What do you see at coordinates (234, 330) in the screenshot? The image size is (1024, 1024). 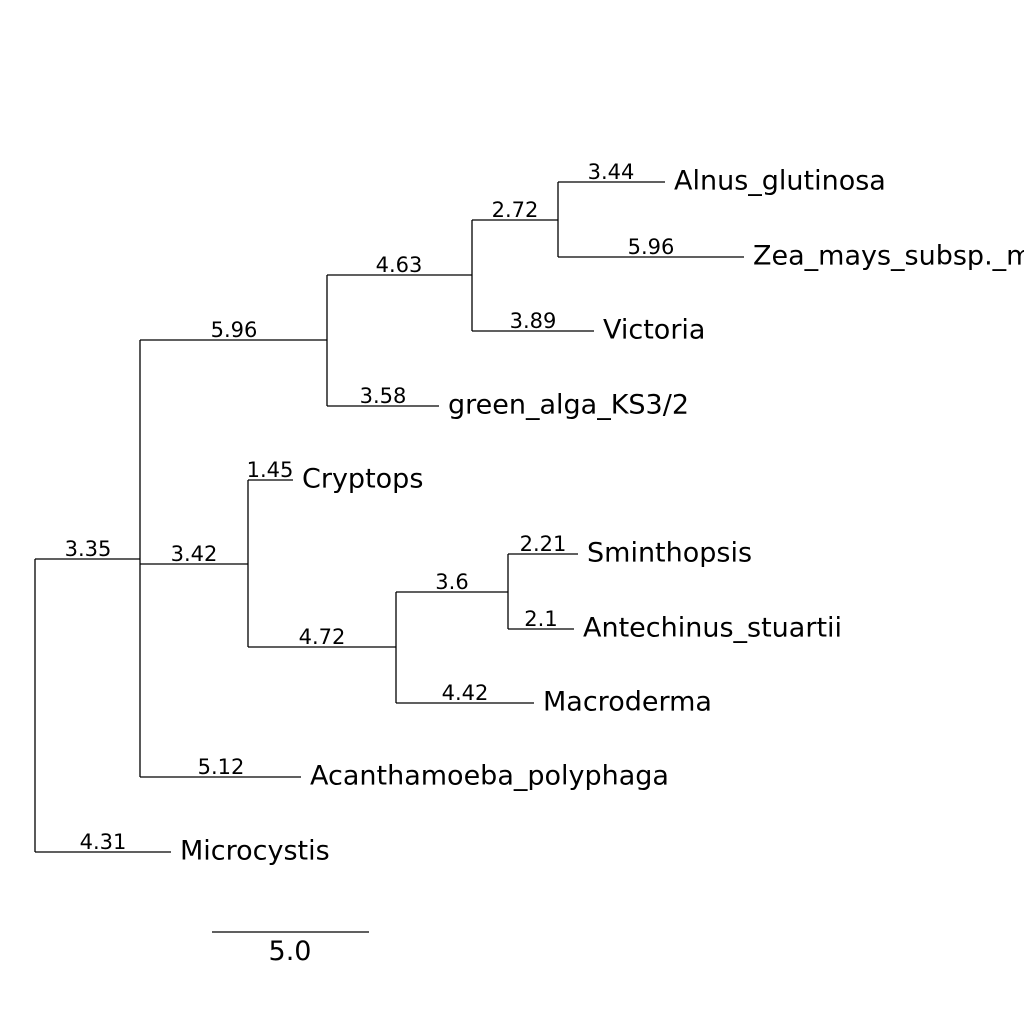 I see `branch-length-upper-clade: 5.96` at bounding box center [234, 330].